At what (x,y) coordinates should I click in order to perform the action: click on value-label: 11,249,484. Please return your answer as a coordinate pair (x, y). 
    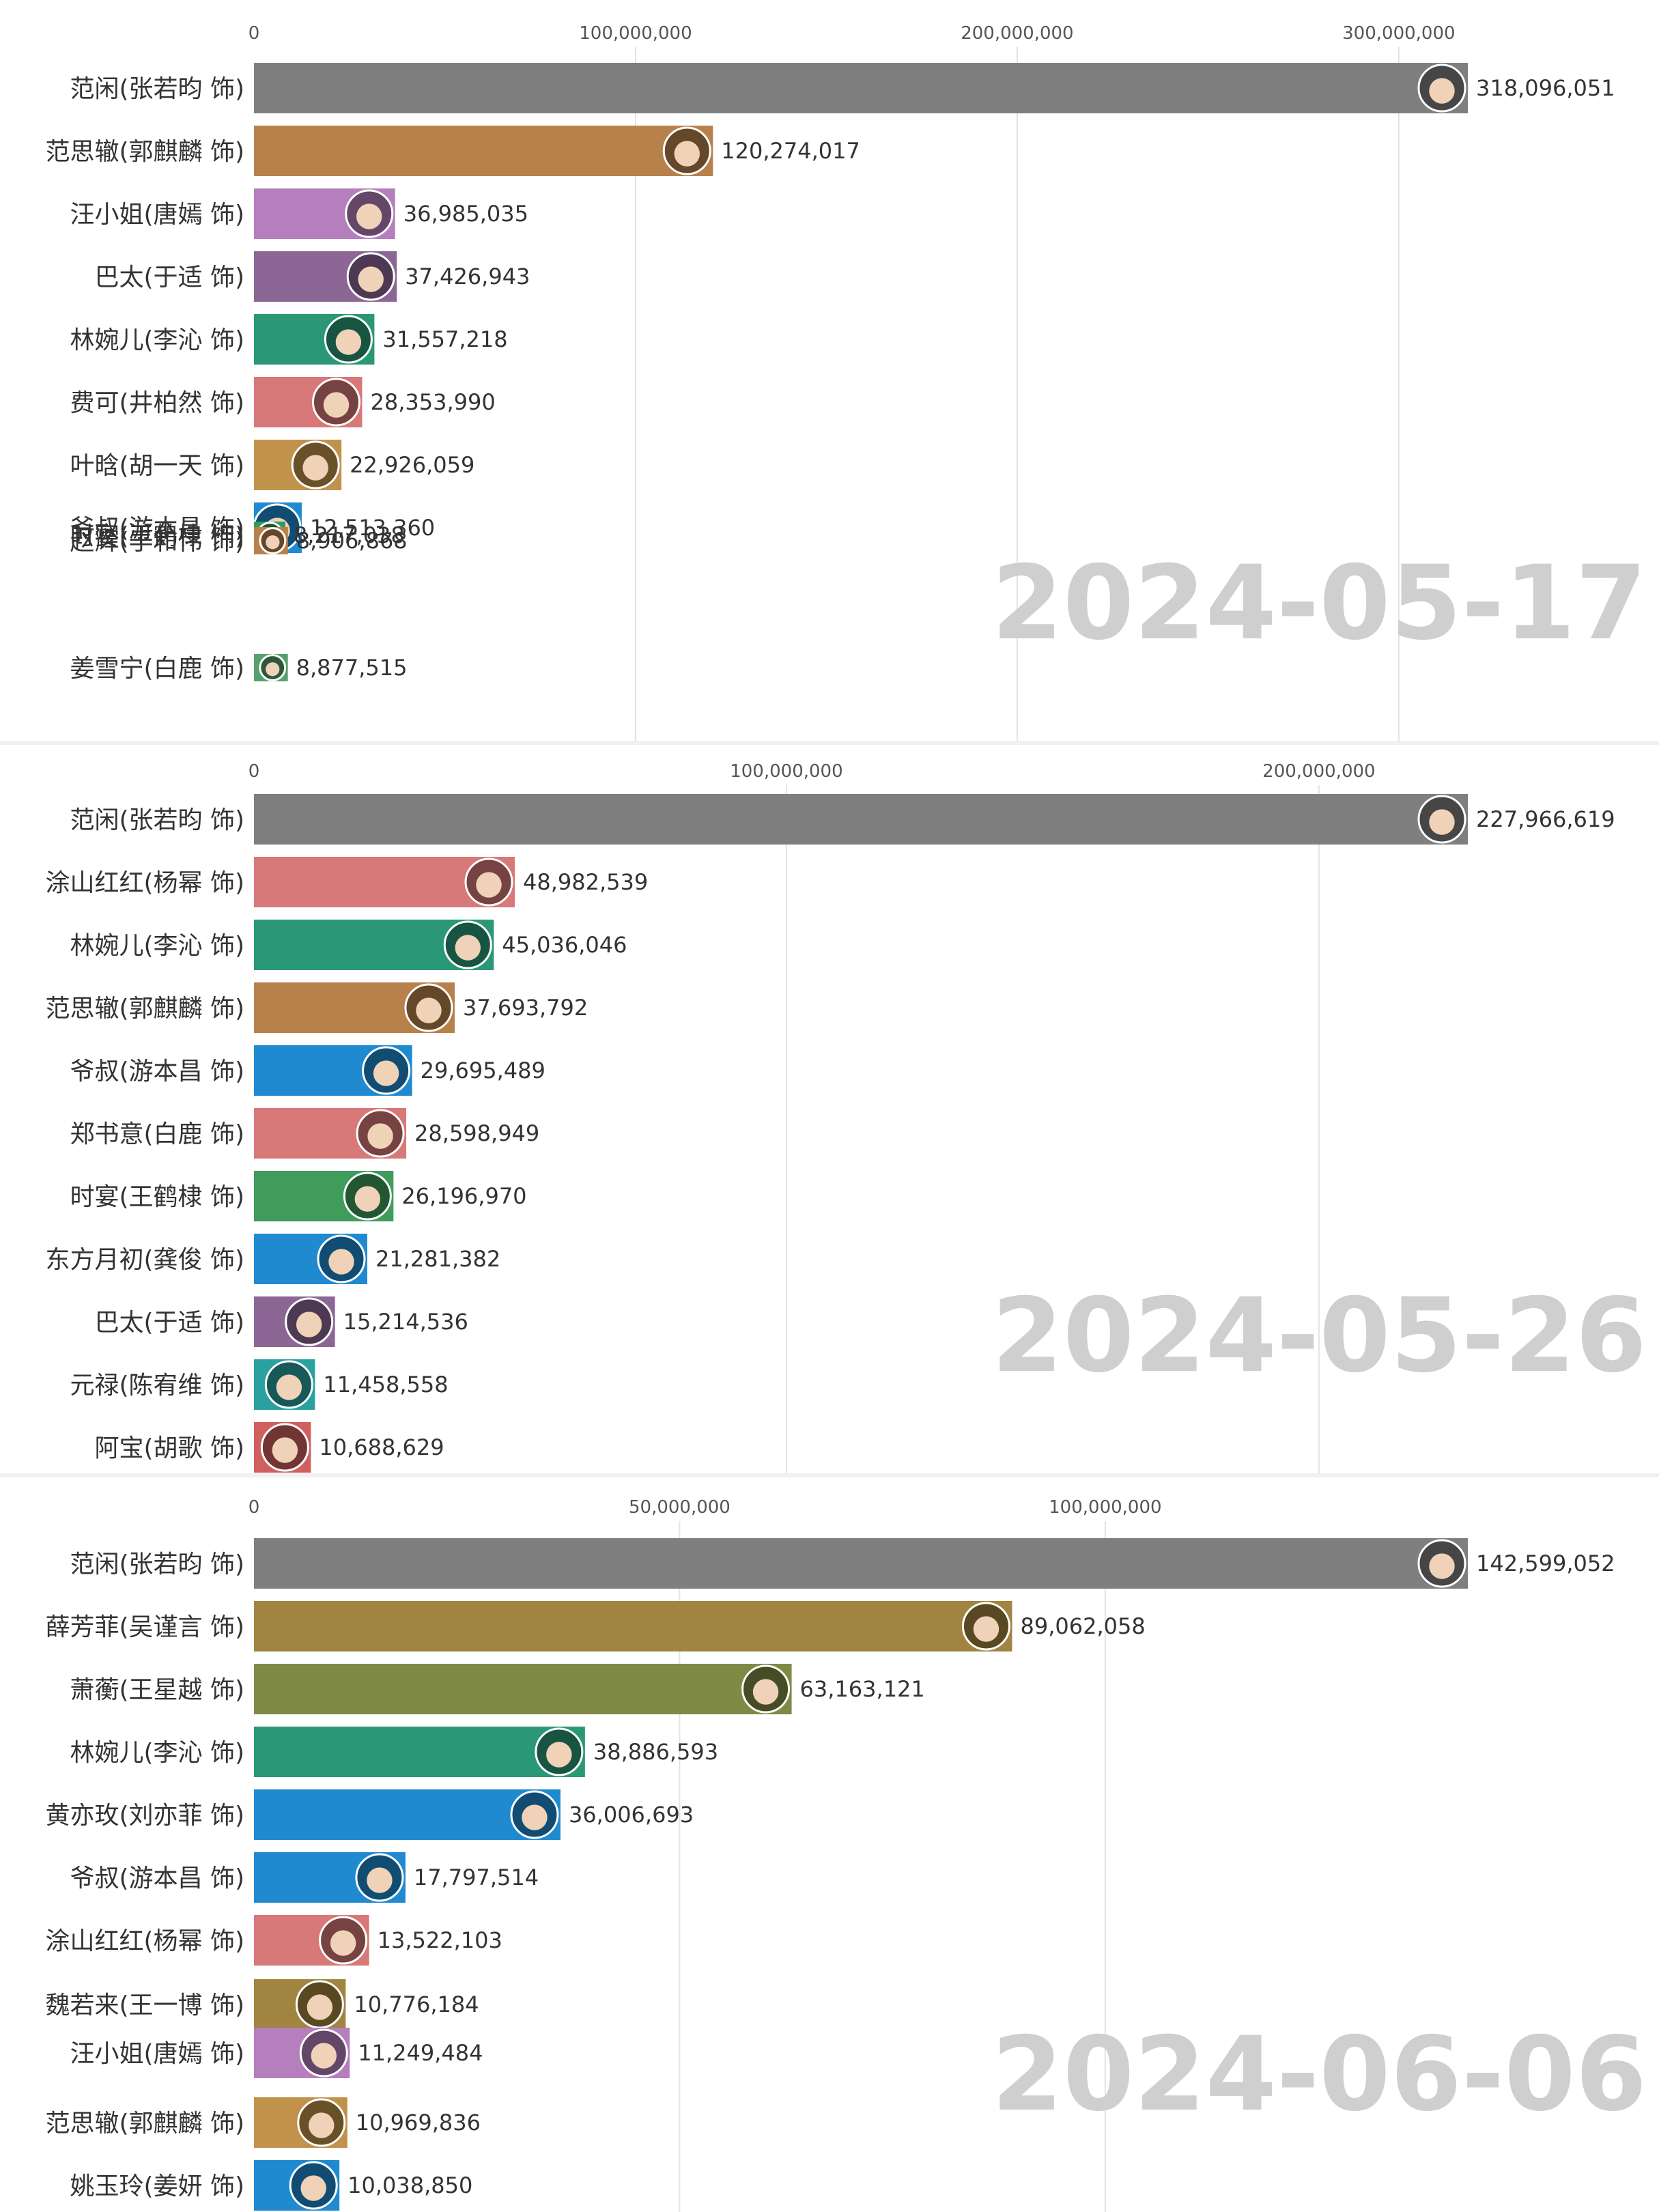
    Looking at the image, I should click on (420, 2053).